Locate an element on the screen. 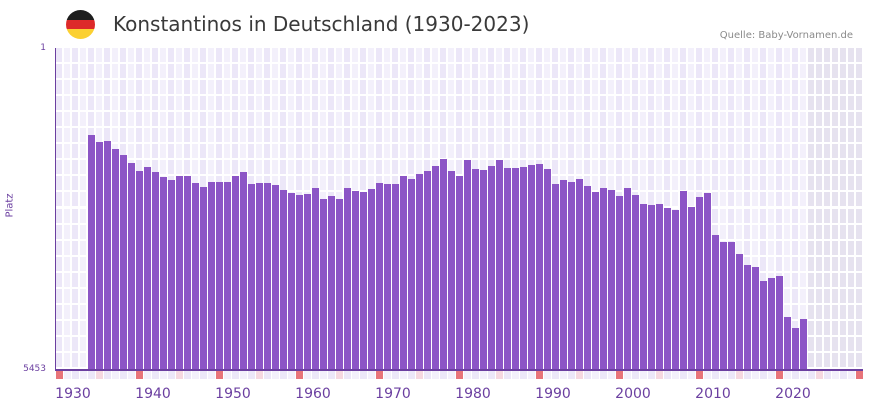 The width and height of the screenshot is (873, 412). bar-1933 is located at coordinates (99, 255).